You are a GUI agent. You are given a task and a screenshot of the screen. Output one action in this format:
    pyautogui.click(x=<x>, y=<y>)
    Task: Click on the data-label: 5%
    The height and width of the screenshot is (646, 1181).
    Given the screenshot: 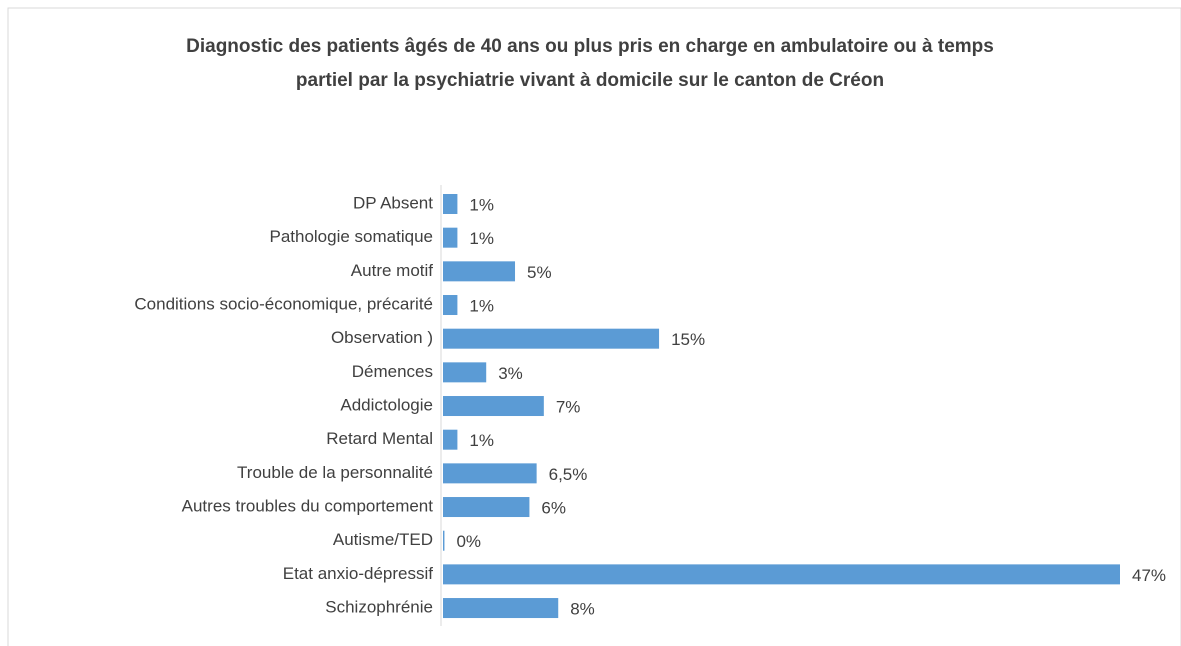 What is the action you would take?
    pyautogui.click(x=539, y=272)
    